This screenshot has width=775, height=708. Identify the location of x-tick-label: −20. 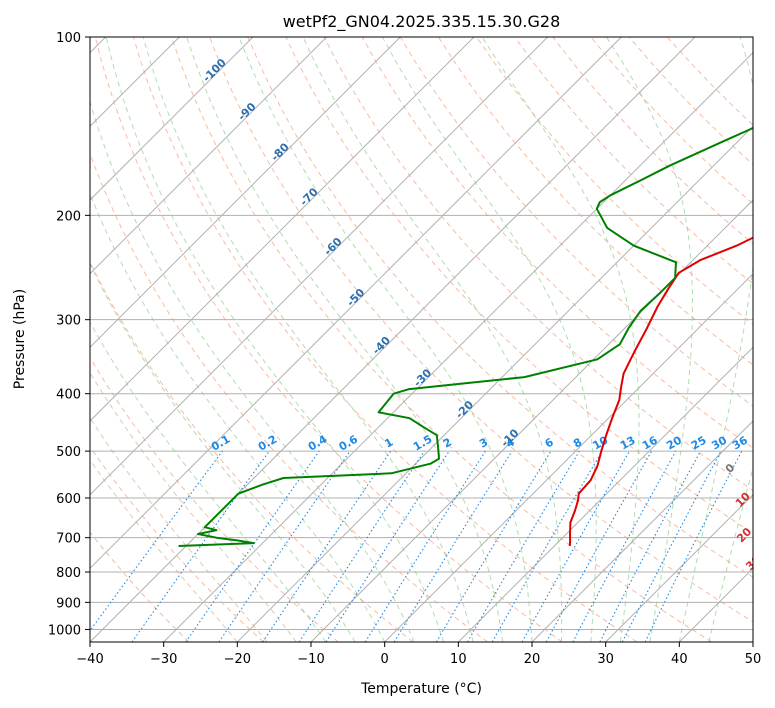
(237, 659).